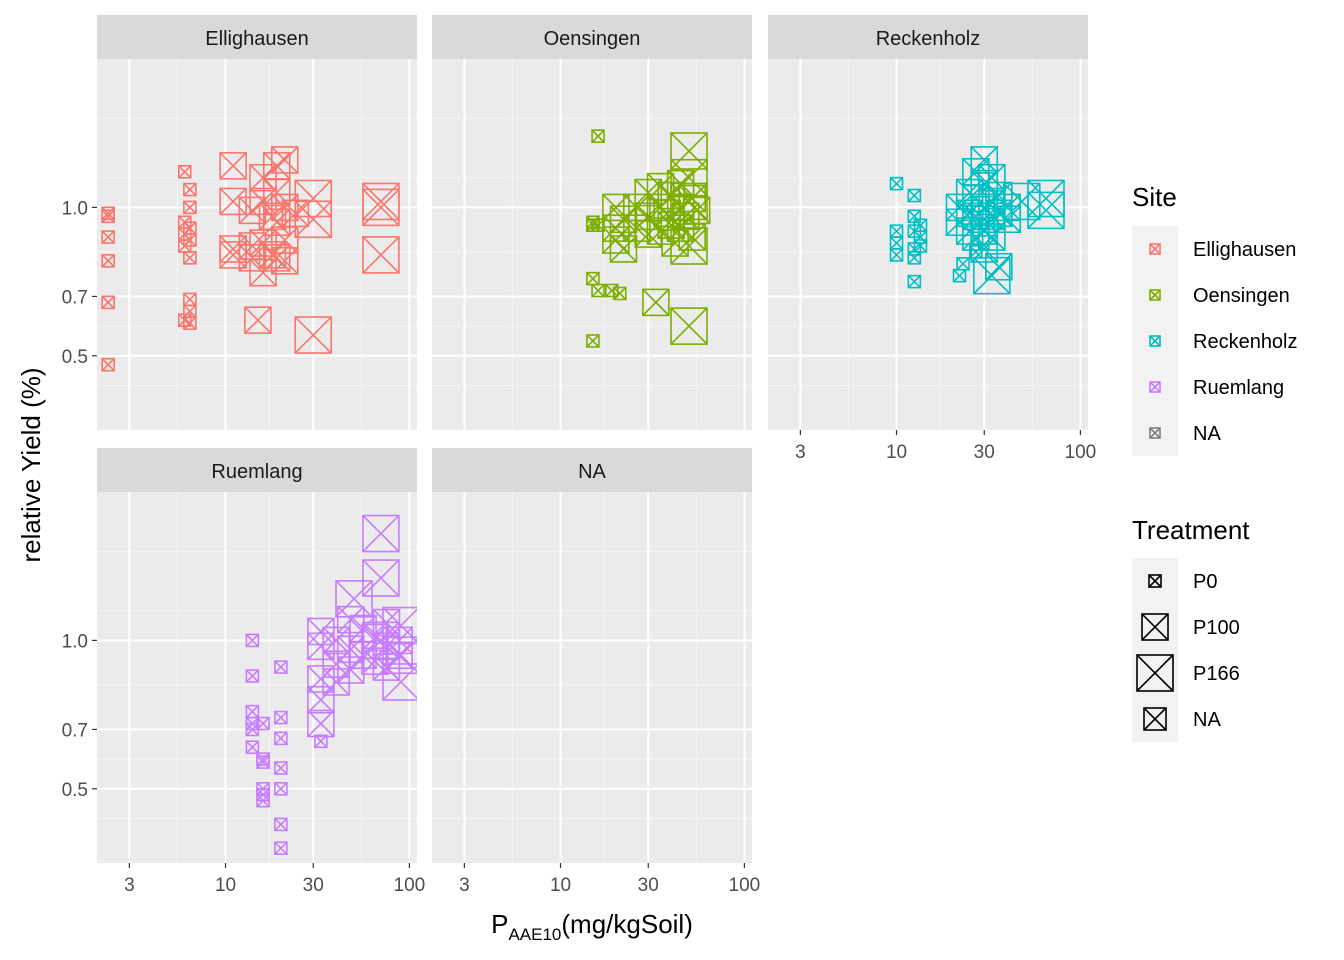  Describe the element at coordinates (499, 924) in the screenshot. I see `x-axis-title-main: P` at that location.